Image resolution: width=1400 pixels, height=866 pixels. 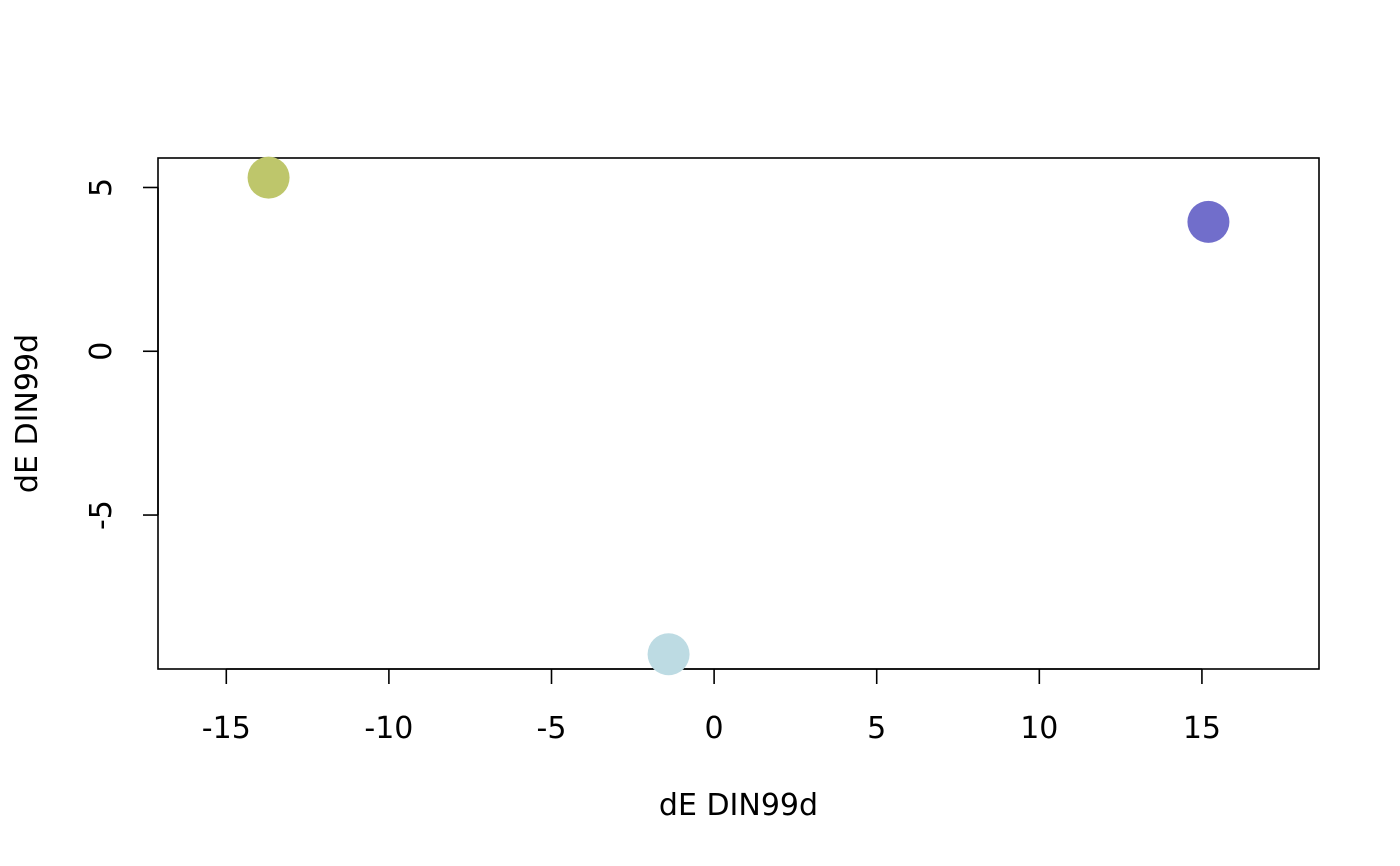 I want to click on x-tick-label: 10, so click(x=1039, y=728).